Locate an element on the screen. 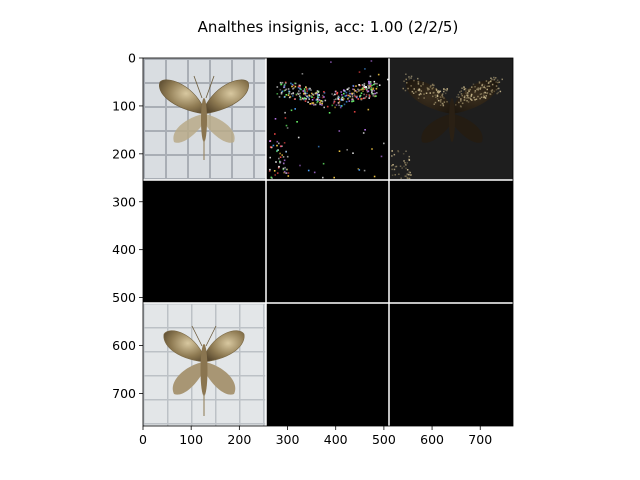 This screenshot has width=640, height=480. x-tick-label: 400 is located at coordinates (336, 439).